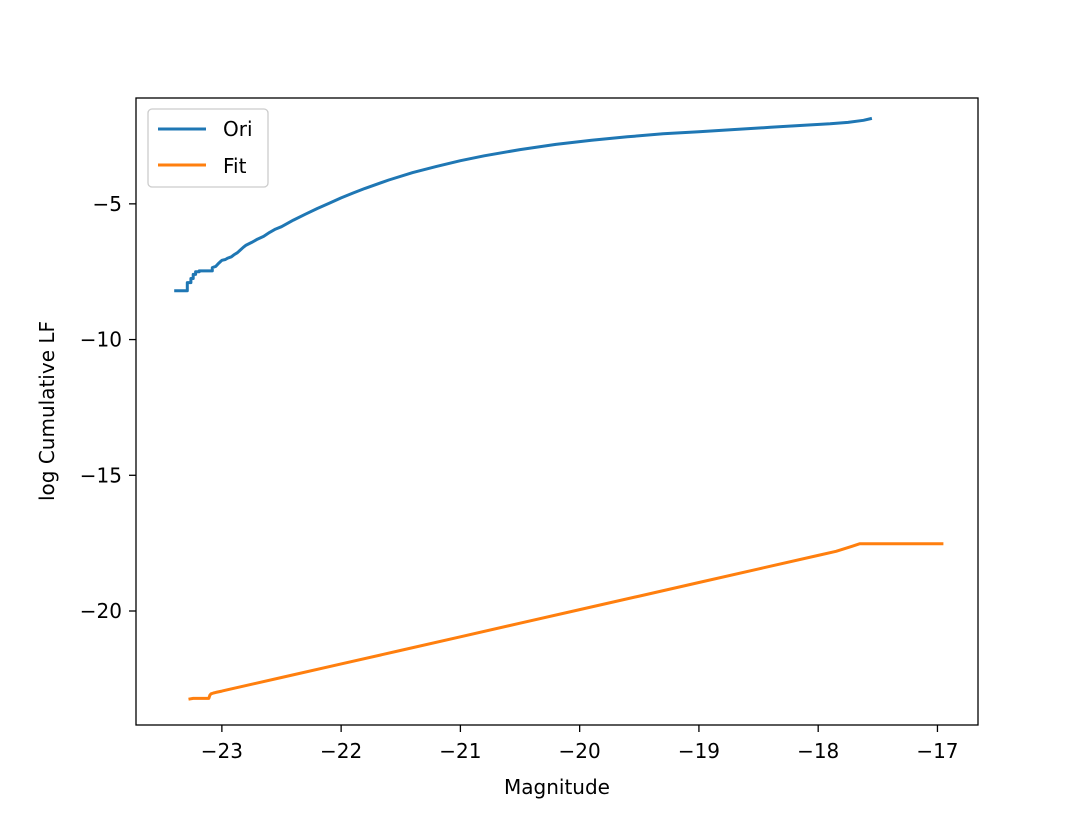 The image size is (1088, 816). I want to click on x-axis-label: Magnitude, so click(557, 787).